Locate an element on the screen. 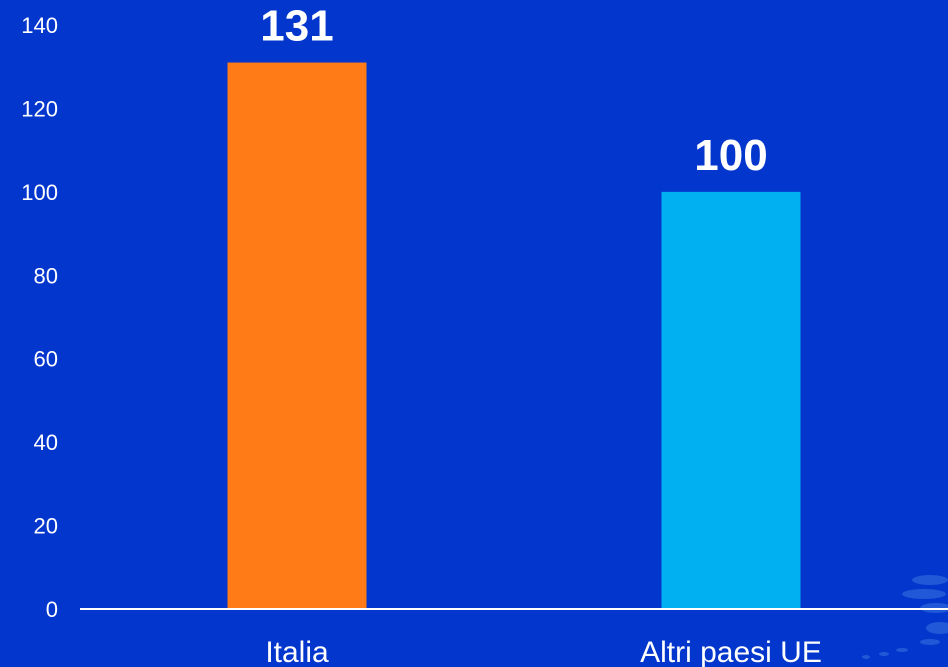 This screenshot has width=948, height=667. data-label: 100 is located at coordinates (730, 155).